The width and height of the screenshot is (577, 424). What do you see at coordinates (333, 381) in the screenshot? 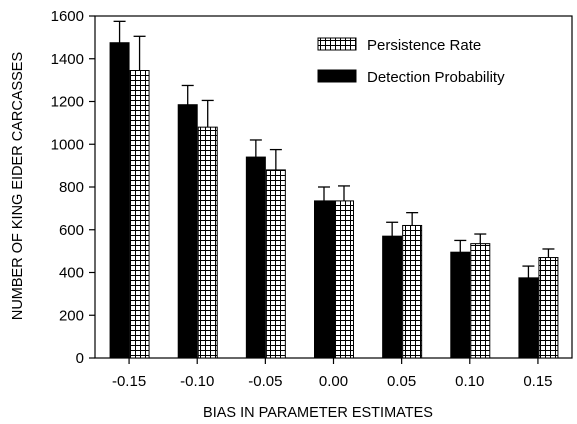
I see `x-tick-label: 0.00` at bounding box center [333, 381].